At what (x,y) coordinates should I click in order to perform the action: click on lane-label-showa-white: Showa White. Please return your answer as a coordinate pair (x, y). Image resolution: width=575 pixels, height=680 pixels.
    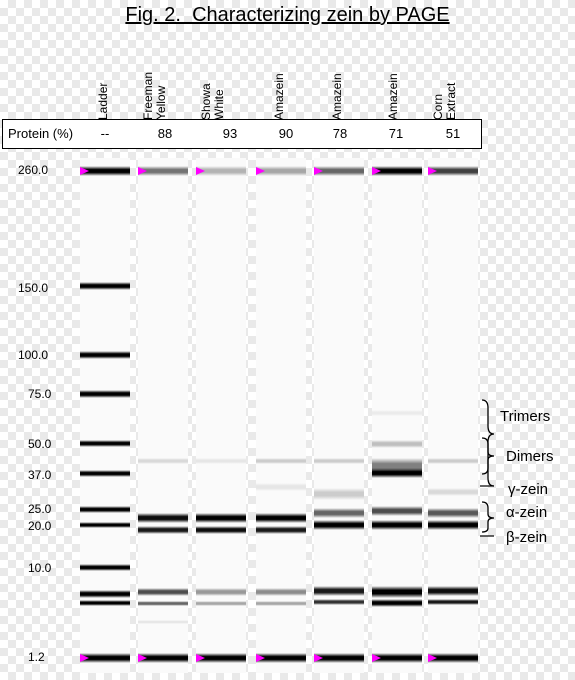
    Looking at the image, I should click on (212, 101).